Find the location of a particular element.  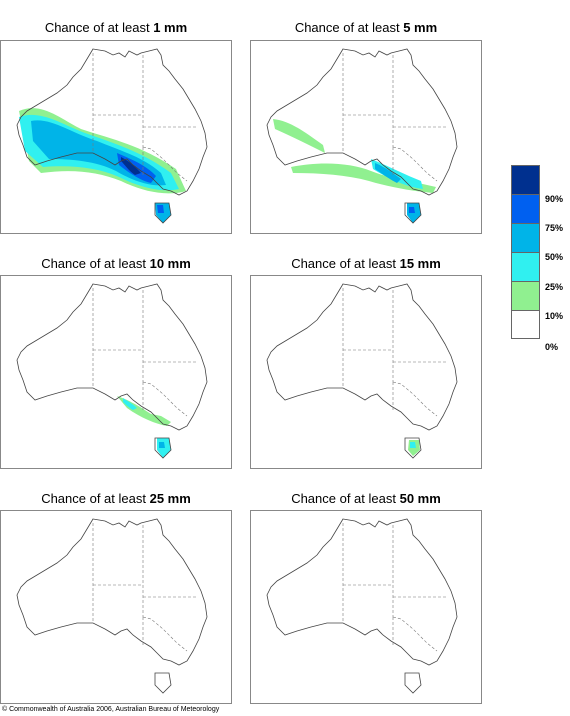

panel-4-title: Chance of at least 15 mm is located at coordinates (366, 263).